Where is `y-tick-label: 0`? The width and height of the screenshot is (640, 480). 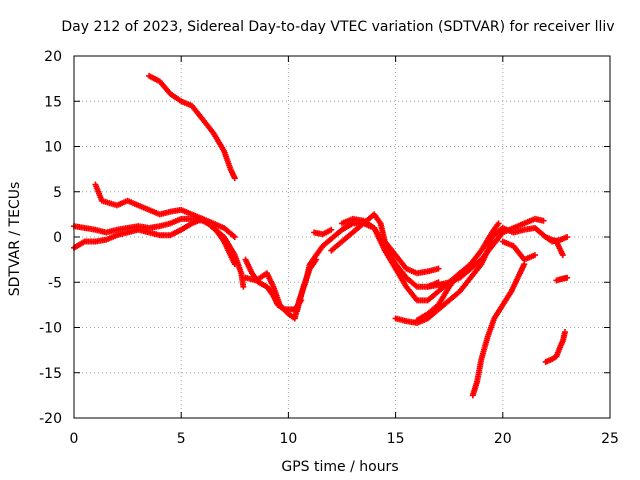
y-tick-label: 0 is located at coordinates (57, 238).